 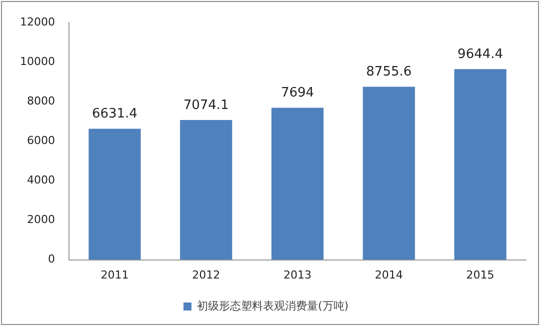 I want to click on x-tick-label: 2015, so click(x=480, y=275).